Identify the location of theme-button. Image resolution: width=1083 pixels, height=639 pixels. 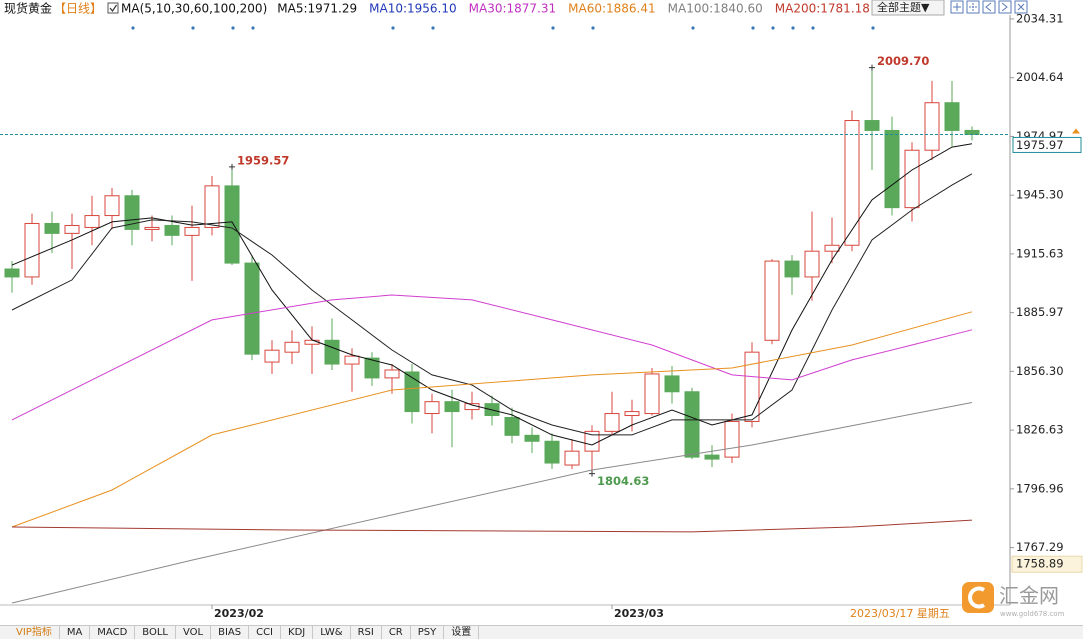
(908, 8).